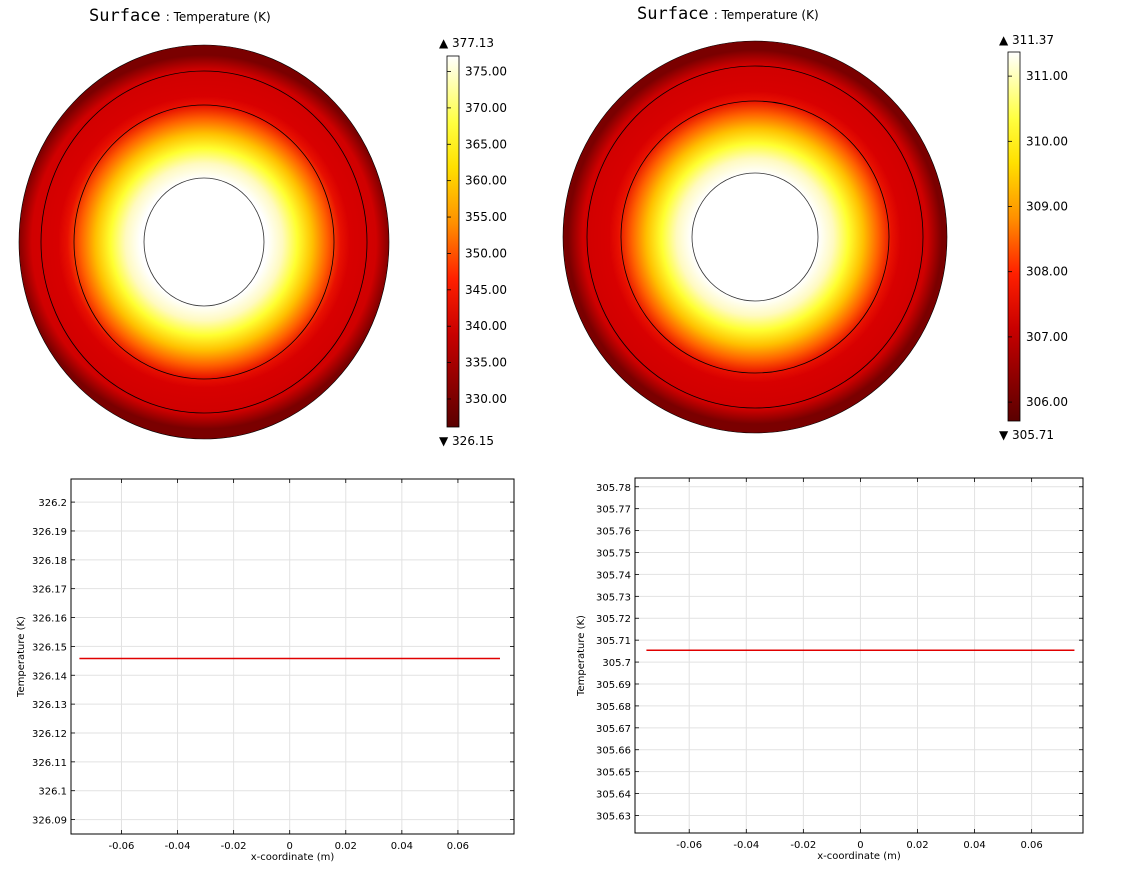 This screenshot has width=1125, height=877. What do you see at coordinates (52, 503) in the screenshot?
I see `y-tick-label: 326.2` at bounding box center [52, 503].